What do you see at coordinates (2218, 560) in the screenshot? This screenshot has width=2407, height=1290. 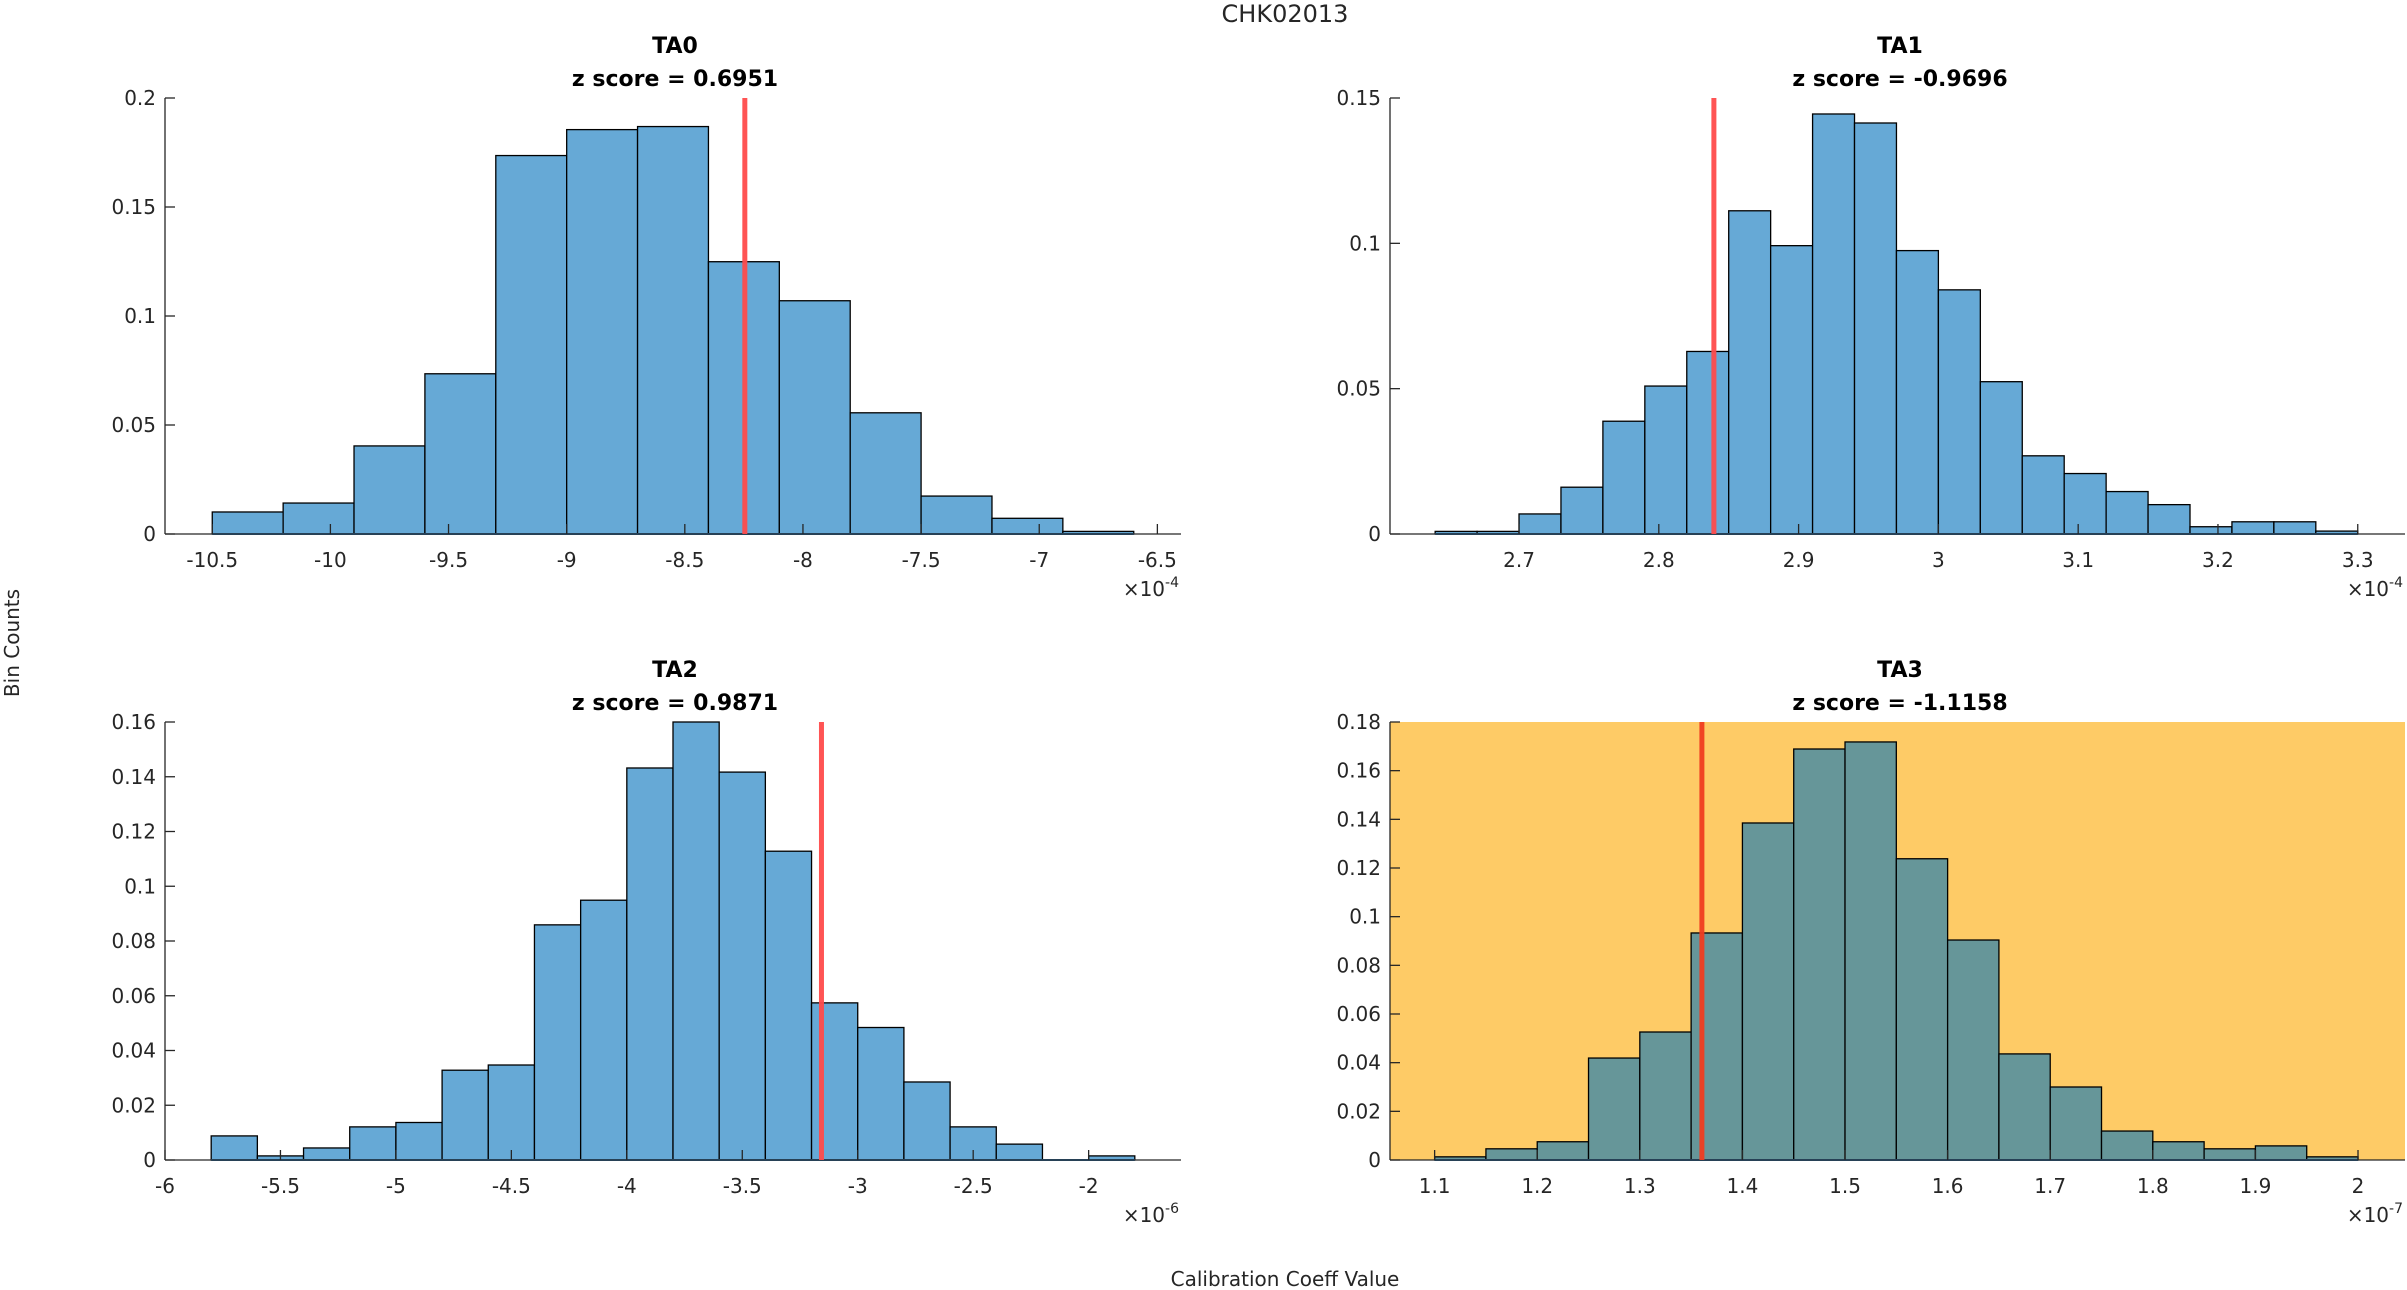 I see `x-tick-label: 3.2` at bounding box center [2218, 560].